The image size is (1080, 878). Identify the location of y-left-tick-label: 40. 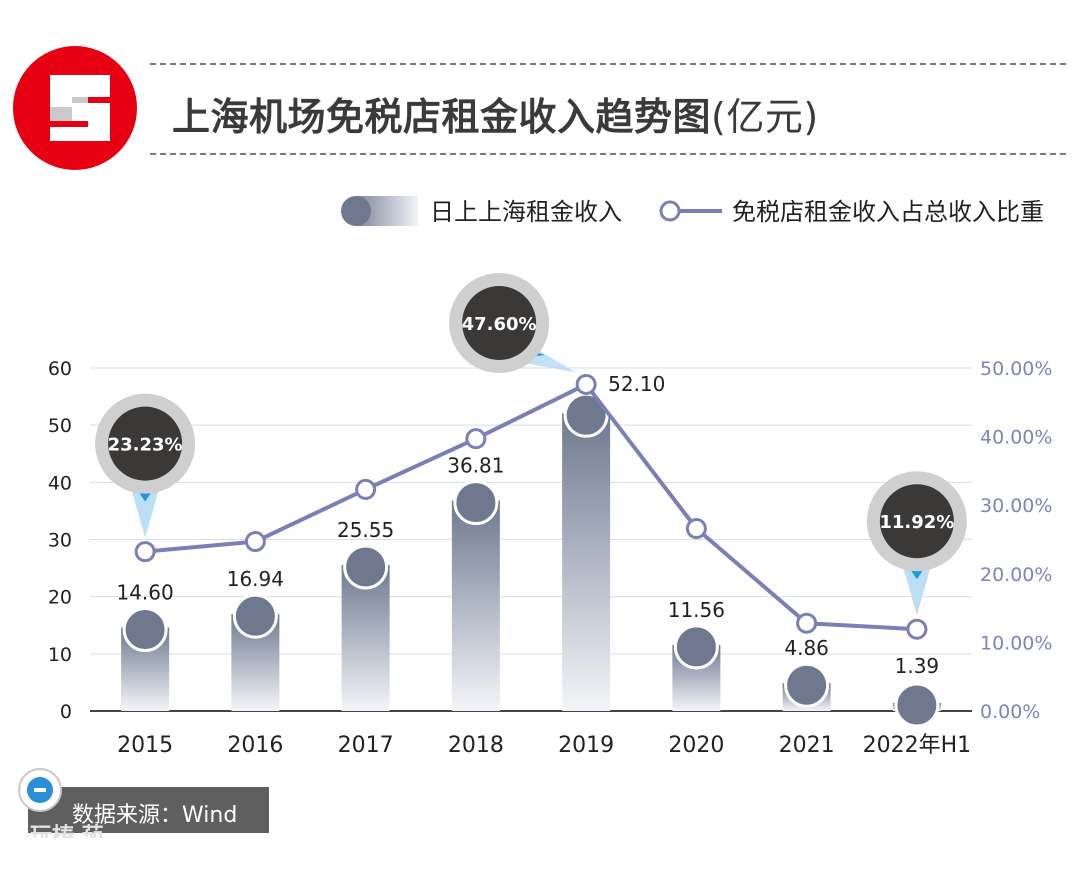
(60, 483).